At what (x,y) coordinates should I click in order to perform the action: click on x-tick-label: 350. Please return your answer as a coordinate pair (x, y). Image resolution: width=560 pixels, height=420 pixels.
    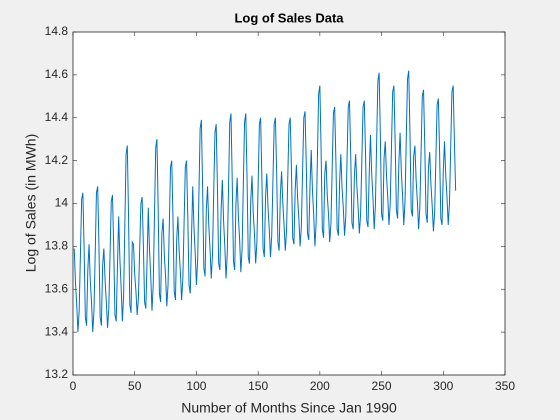
    Looking at the image, I should click on (505, 386).